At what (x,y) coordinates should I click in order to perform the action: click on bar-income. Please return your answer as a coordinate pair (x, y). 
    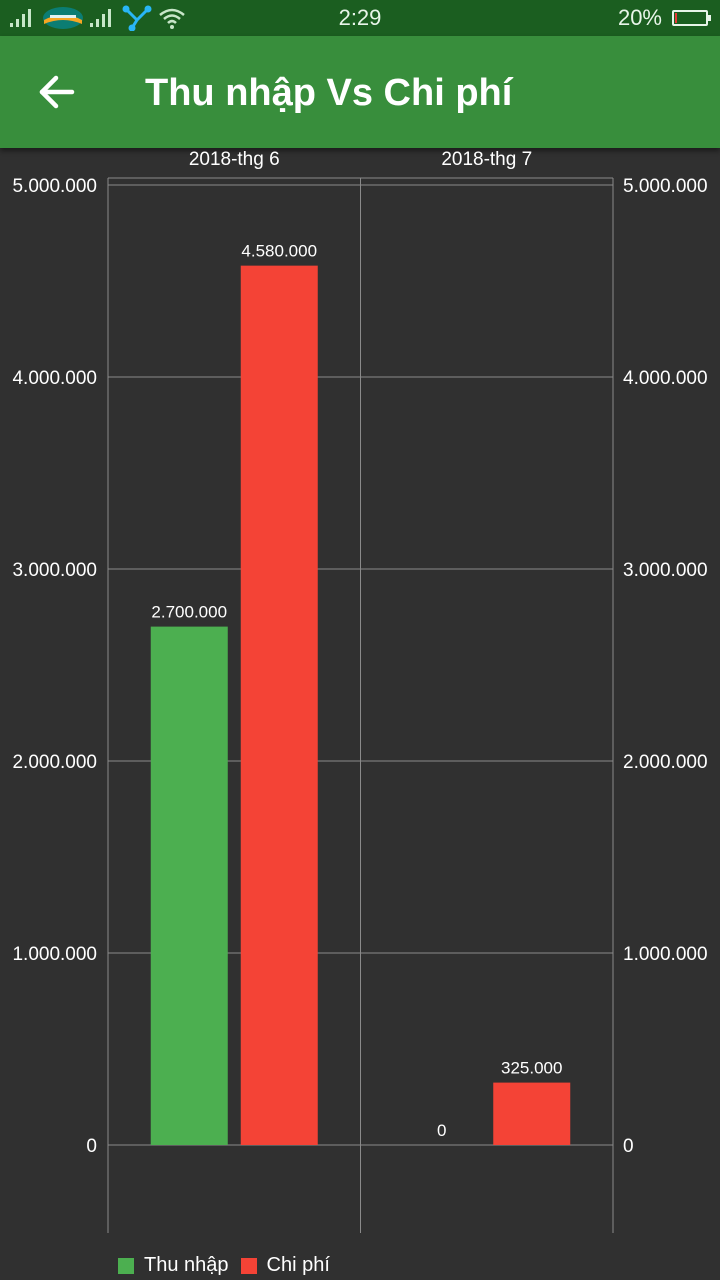
    Looking at the image, I should click on (189, 885).